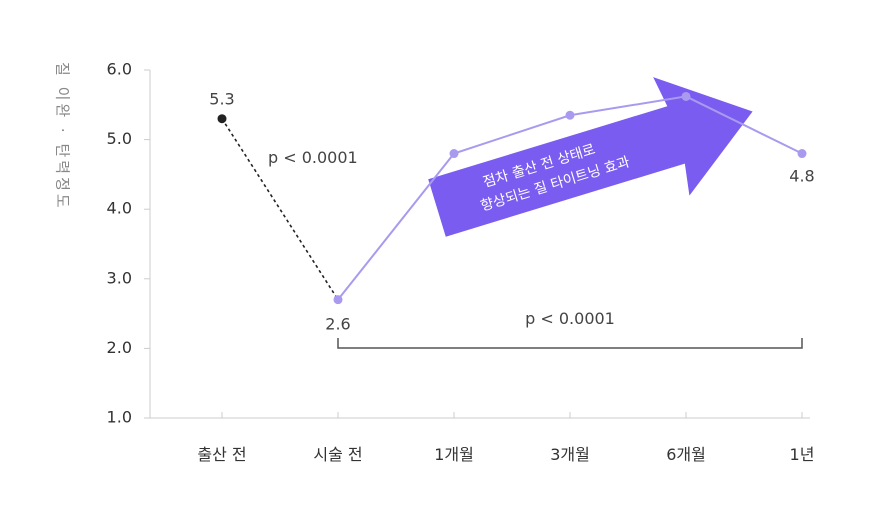 The width and height of the screenshot is (875, 530). Describe the element at coordinates (686, 454) in the screenshot. I see `x-tick-label: 6개월` at that location.